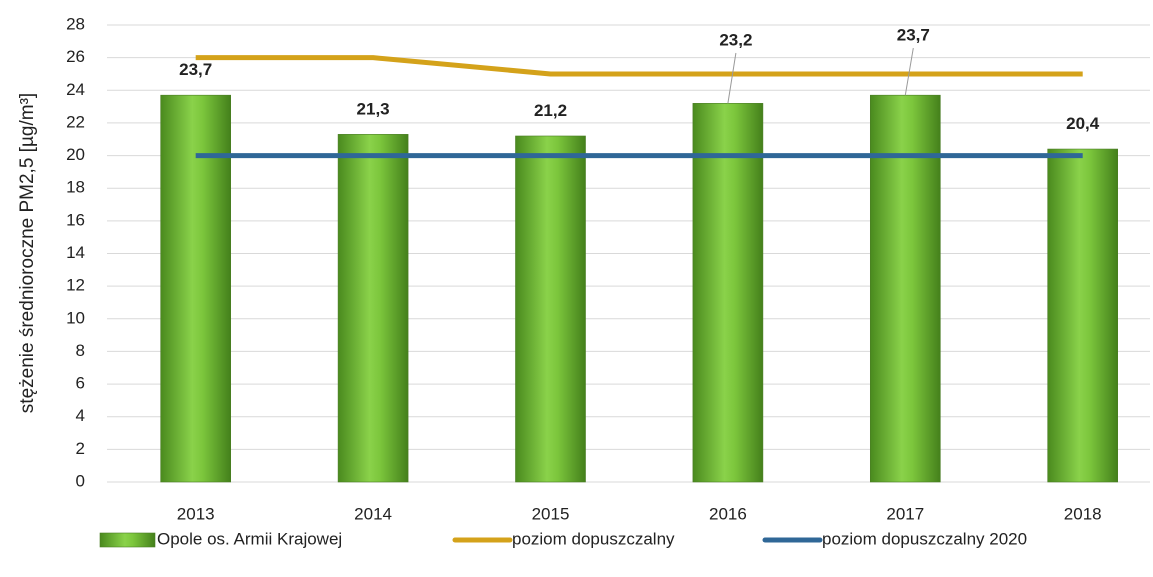 This screenshot has width=1153, height=577. I want to click on legend-label: poziom dopuszczalny 2020, so click(924, 538).